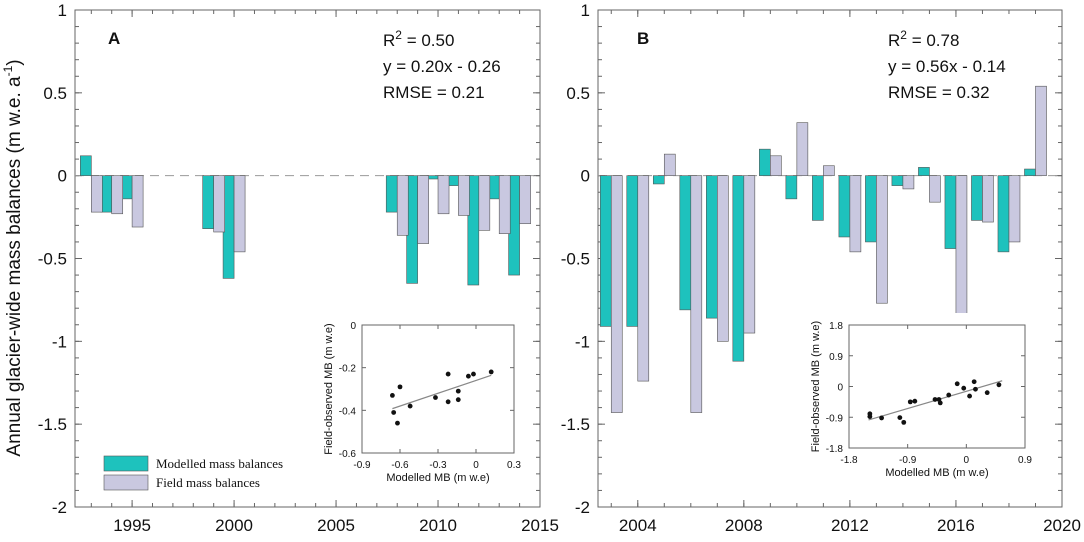 Image resolution: width=1084 pixels, height=542 pixels. Describe the element at coordinates (114, 38) in the screenshot. I see `panel-label: A` at that location.